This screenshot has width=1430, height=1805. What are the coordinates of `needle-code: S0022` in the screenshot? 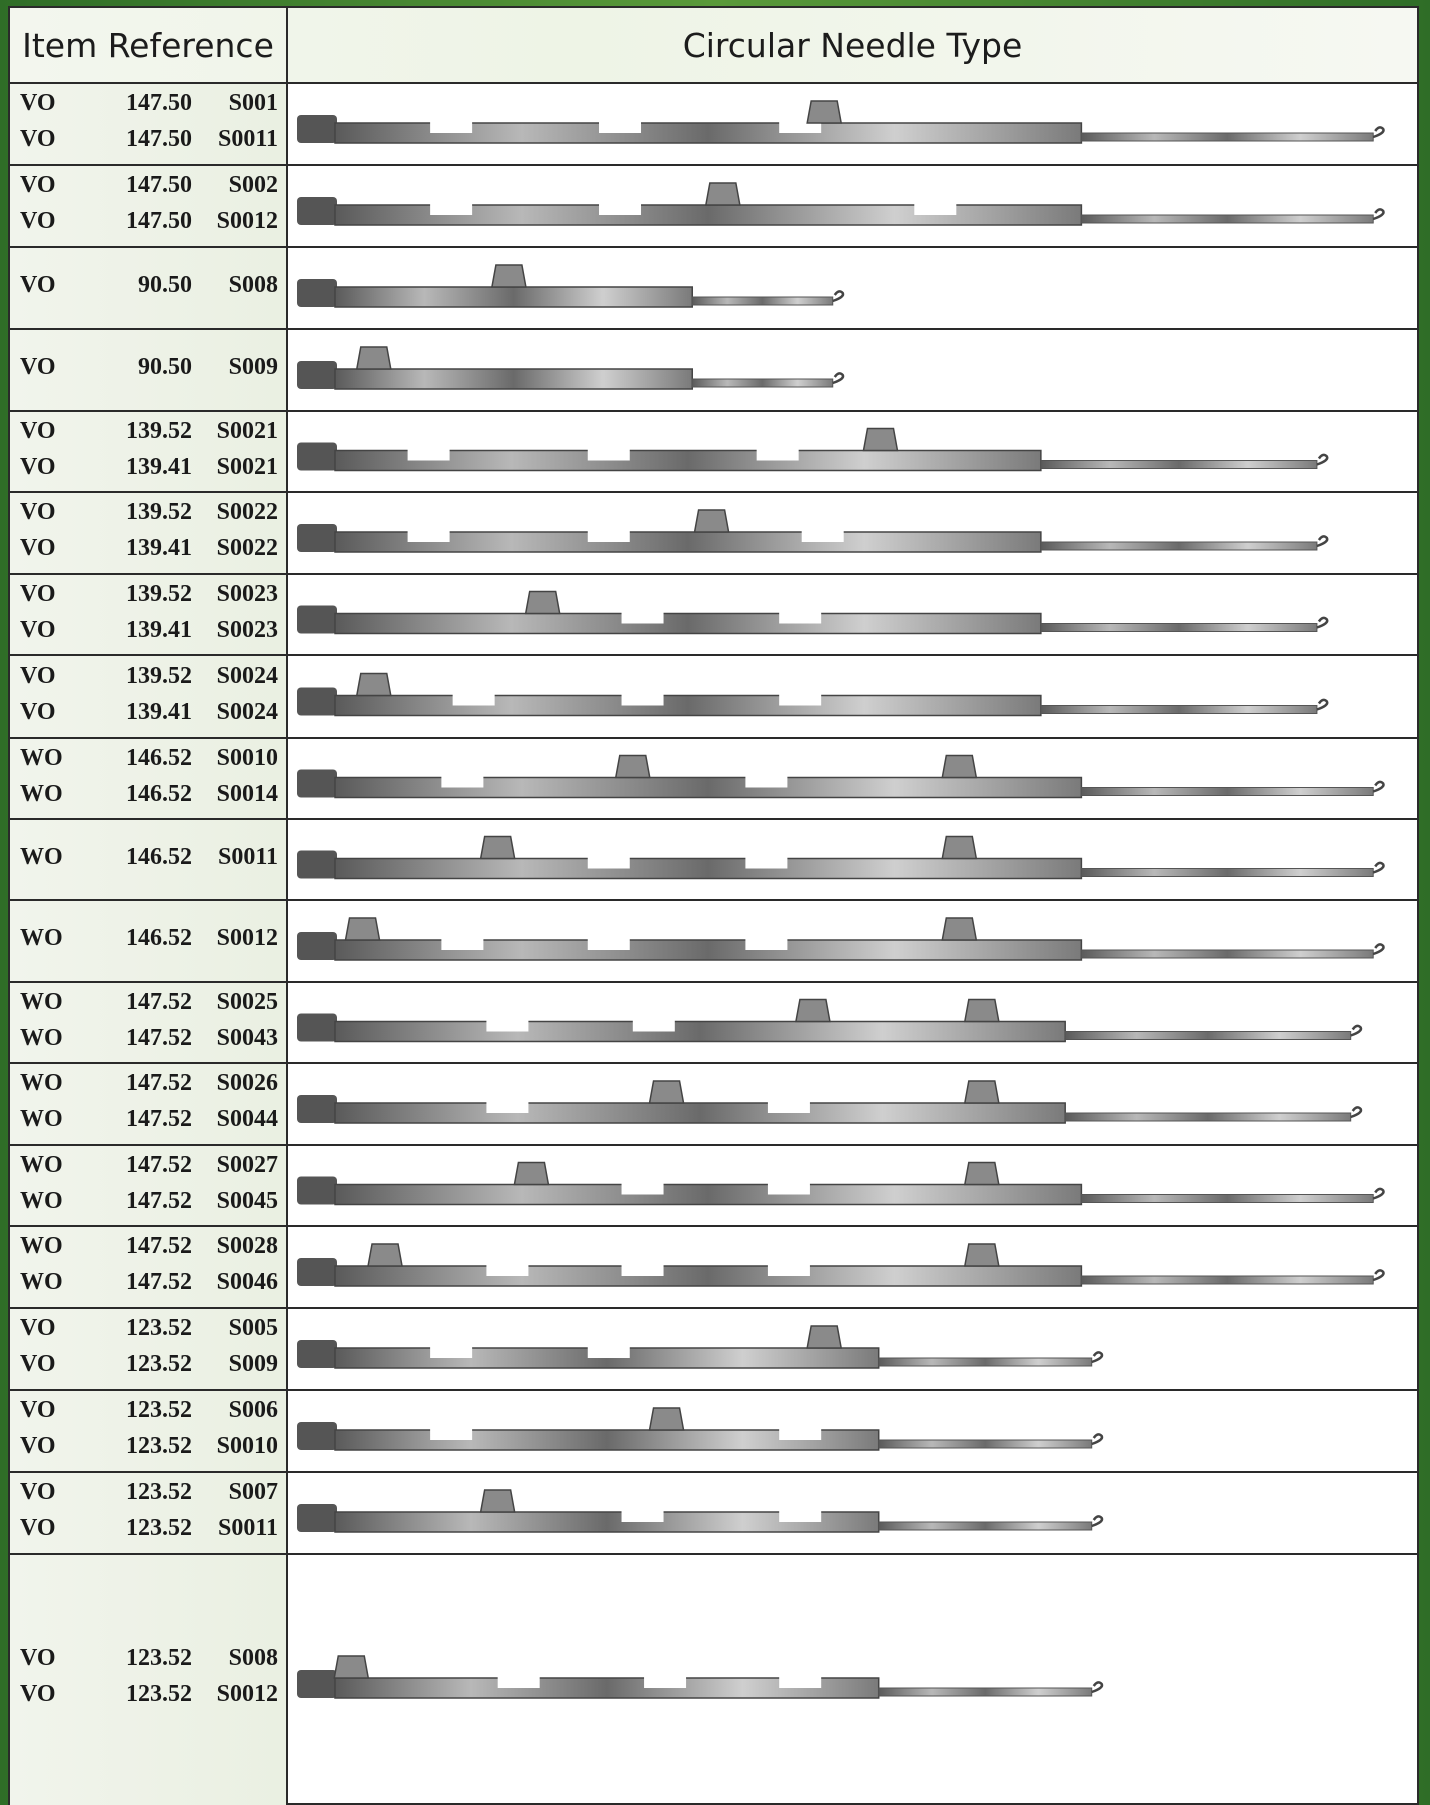 It's located at (247, 548).